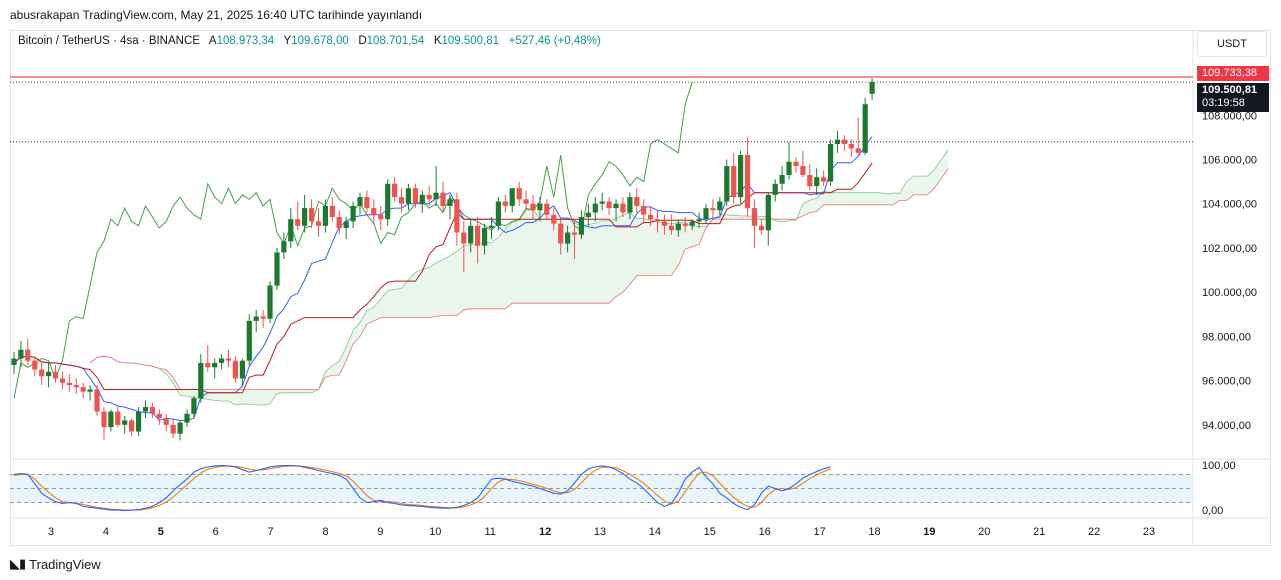 This screenshot has width=1281, height=580. Describe the element at coordinates (1232, 44) in the screenshot. I see `currency-button: USDT` at that location.